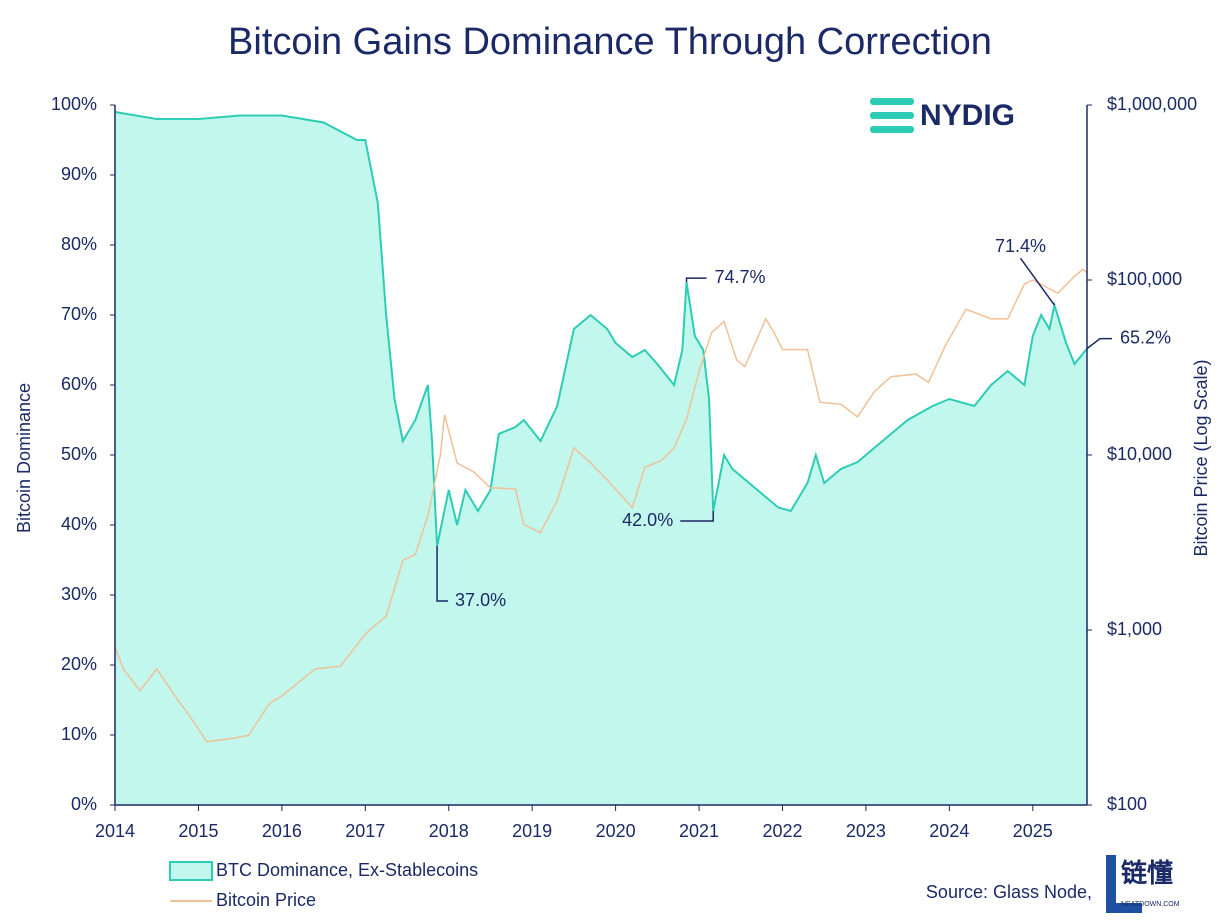 This screenshot has width=1220, height=921. I want to click on annotation-label: 37.0%, so click(480, 600).